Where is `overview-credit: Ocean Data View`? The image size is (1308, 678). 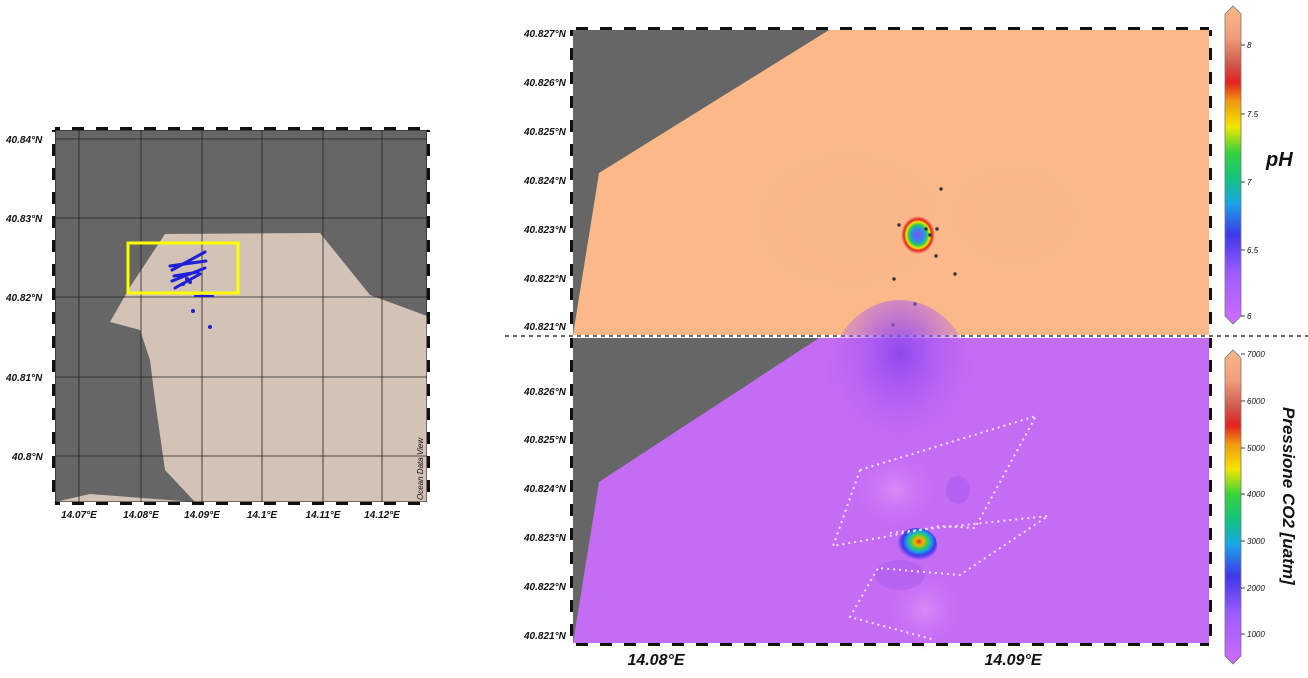 overview-credit: Ocean Data View is located at coordinates (420, 468).